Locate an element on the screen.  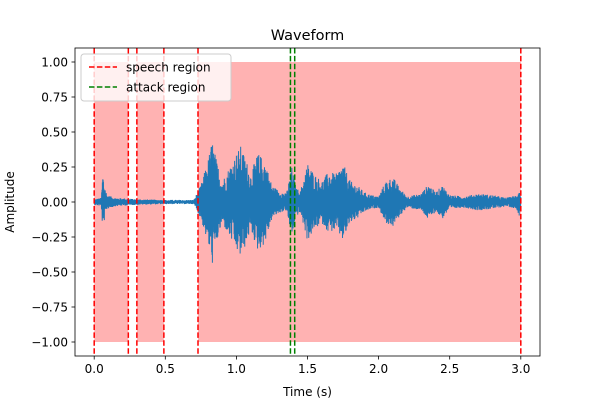
legend-speech-region-label: speech region is located at coordinates (168, 68).